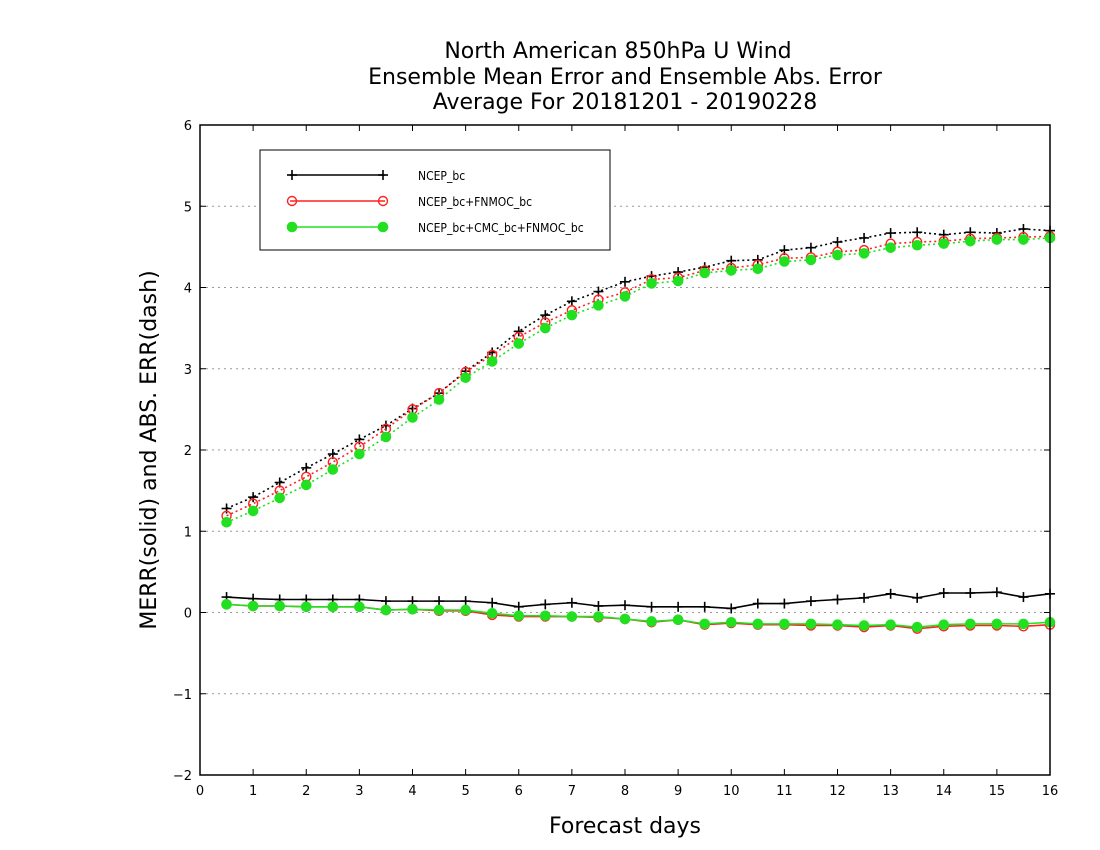 The width and height of the screenshot is (1100, 850). What do you see at coordinates (625, 102) in the screenshot?
I see `chart-title-line-3: Average For 20181201 - 20190228` at bounding box center [625, 102].